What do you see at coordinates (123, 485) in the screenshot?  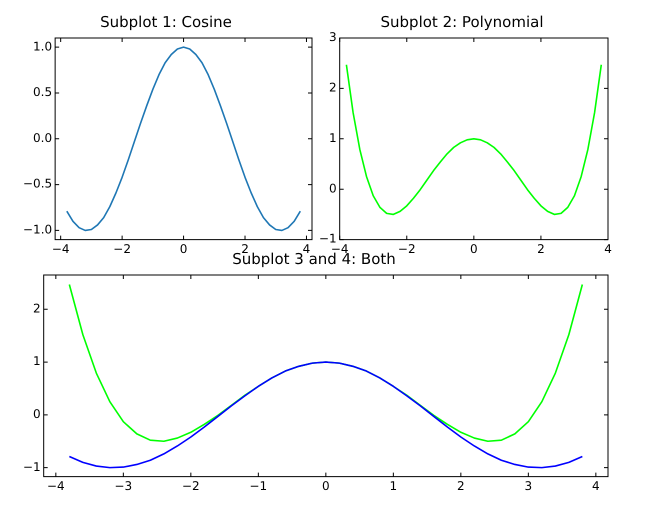 I see `x-tick-label: −3` at bounding box center [123, 485].